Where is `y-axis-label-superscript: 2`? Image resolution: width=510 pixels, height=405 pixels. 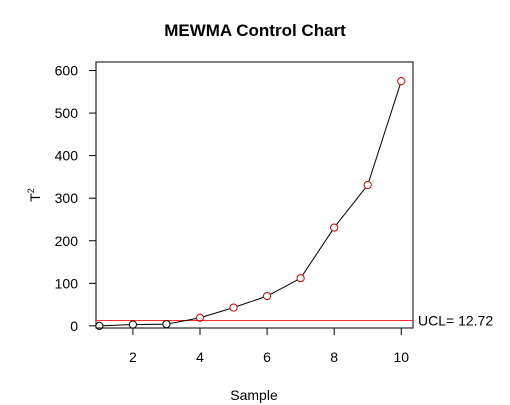
y-axis-label-superscript: 2 is located at coordinates (31, 190).